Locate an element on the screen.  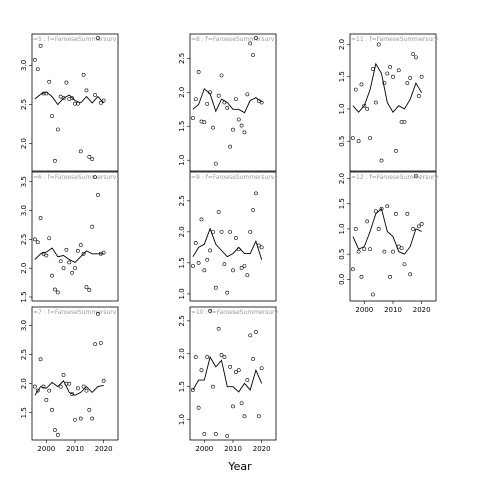
y-tick-label: 3.0 is located at coordinates (24, 65).